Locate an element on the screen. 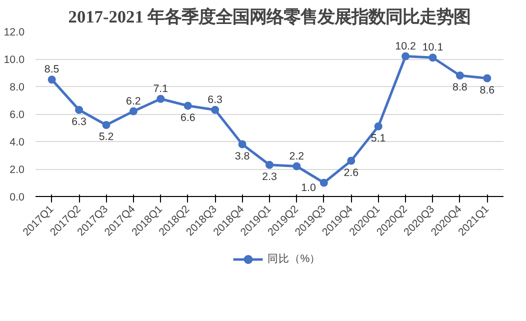  data-label: 8.5 is located at coordinates (52, 70).